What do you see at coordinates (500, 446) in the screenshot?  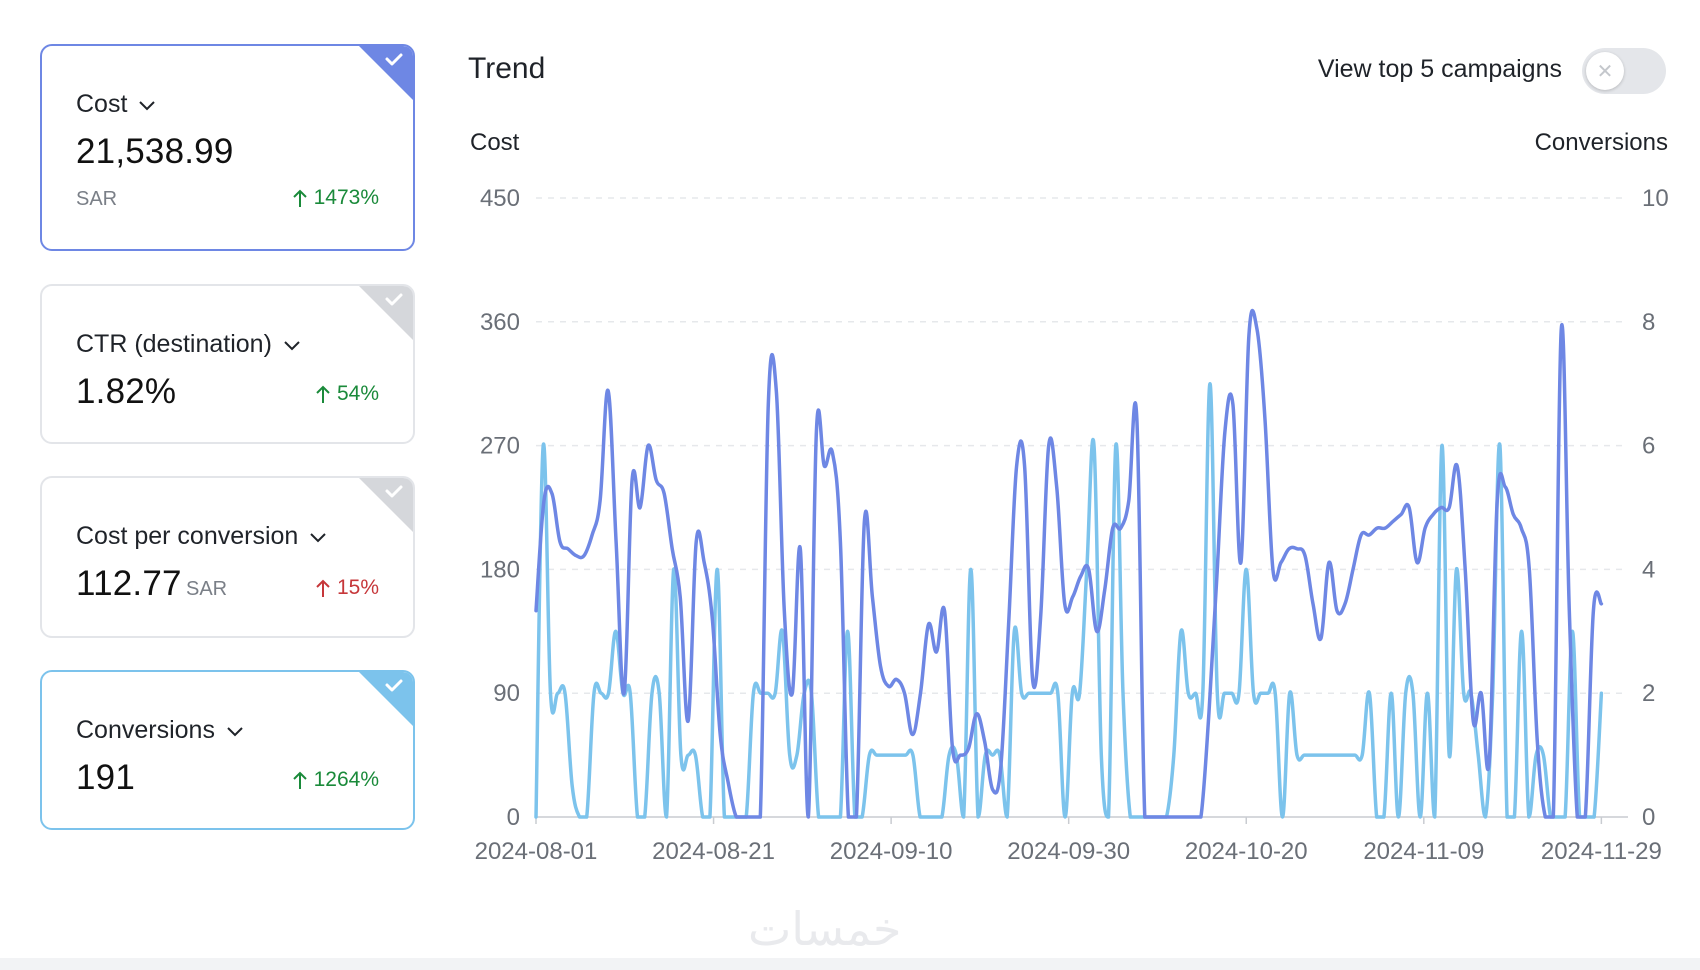 I see `left-y-tick-label: 270` at bounding box center [500, 446].